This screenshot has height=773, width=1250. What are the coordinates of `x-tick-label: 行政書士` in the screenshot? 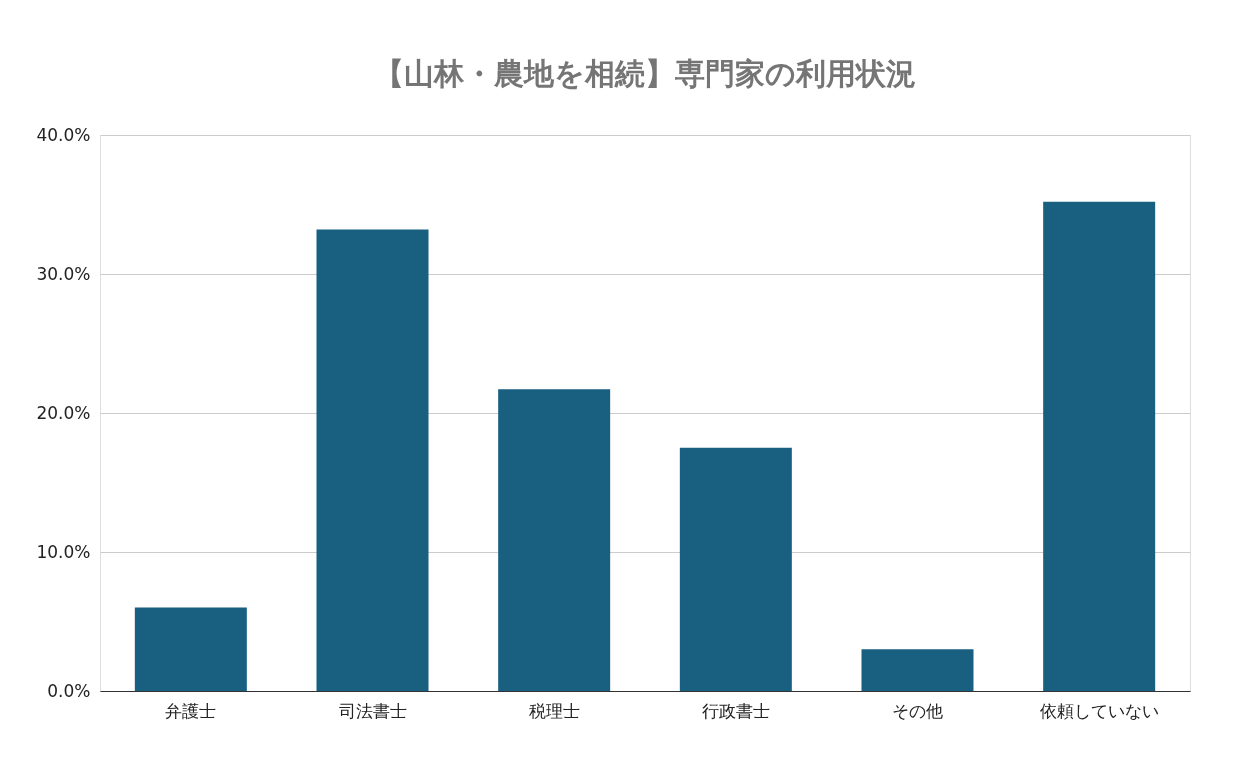 It's located at (735, 710).